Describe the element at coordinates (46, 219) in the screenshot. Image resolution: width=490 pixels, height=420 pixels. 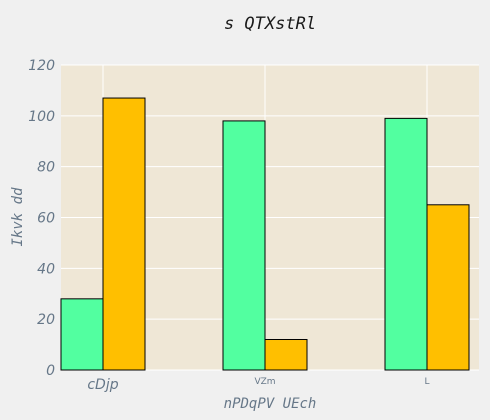
I see `y-tick-label: 60` at that location.